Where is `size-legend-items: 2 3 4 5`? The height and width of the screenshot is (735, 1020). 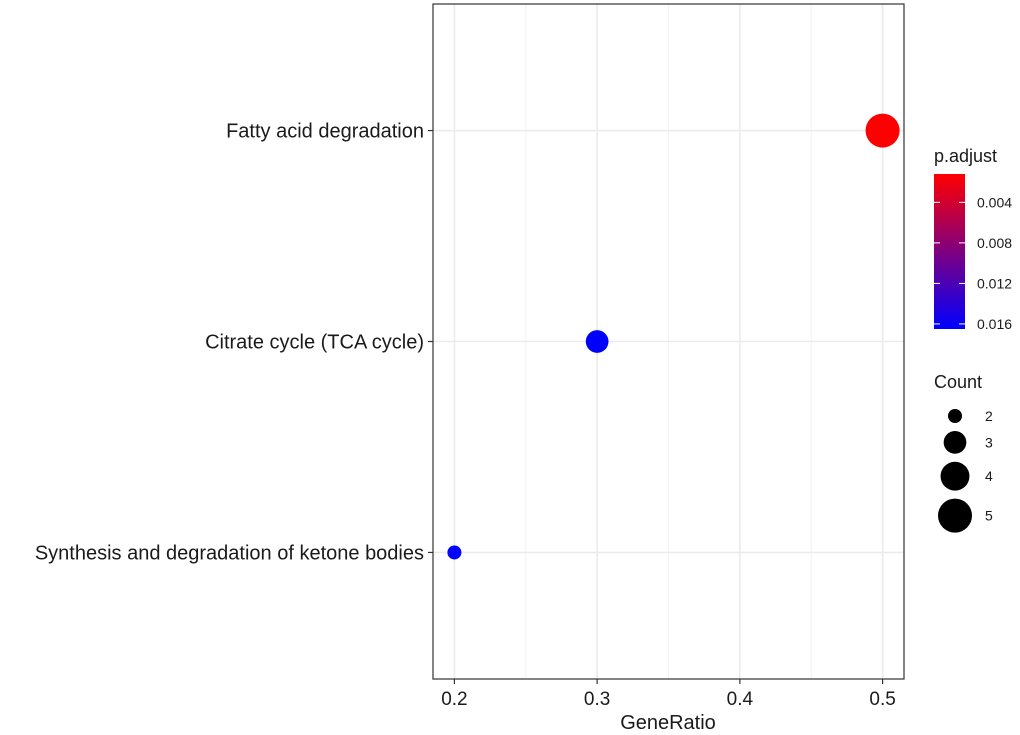
size-legend-items: 2 3 4 5 is located at coordinates (965, 470).